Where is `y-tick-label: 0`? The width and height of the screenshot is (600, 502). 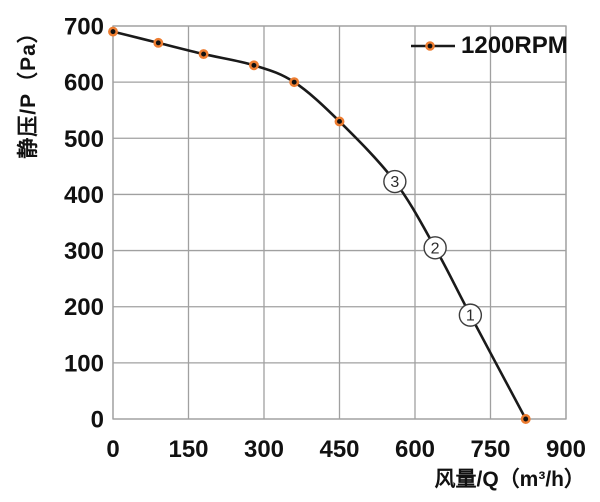
y-tick-label: 0 is located at coordinates (97, 420).